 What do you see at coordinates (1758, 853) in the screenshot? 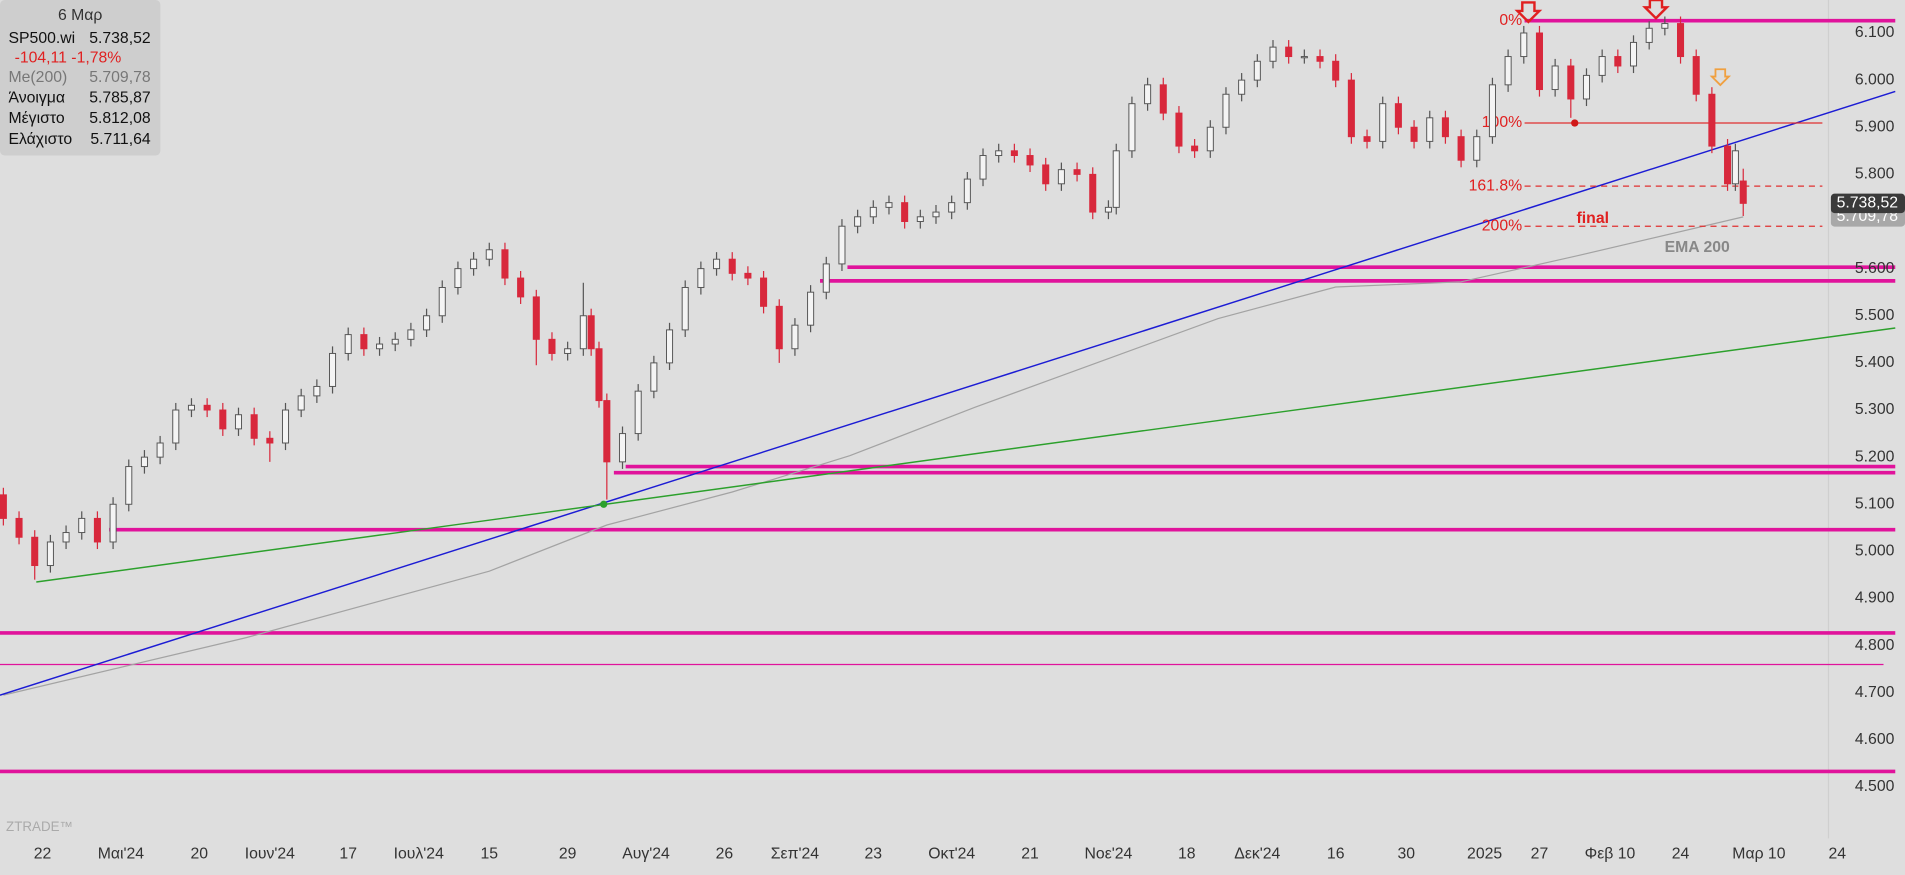
I see `x-tick-label: Μαρ 10` at bounding box center [1758, 853].